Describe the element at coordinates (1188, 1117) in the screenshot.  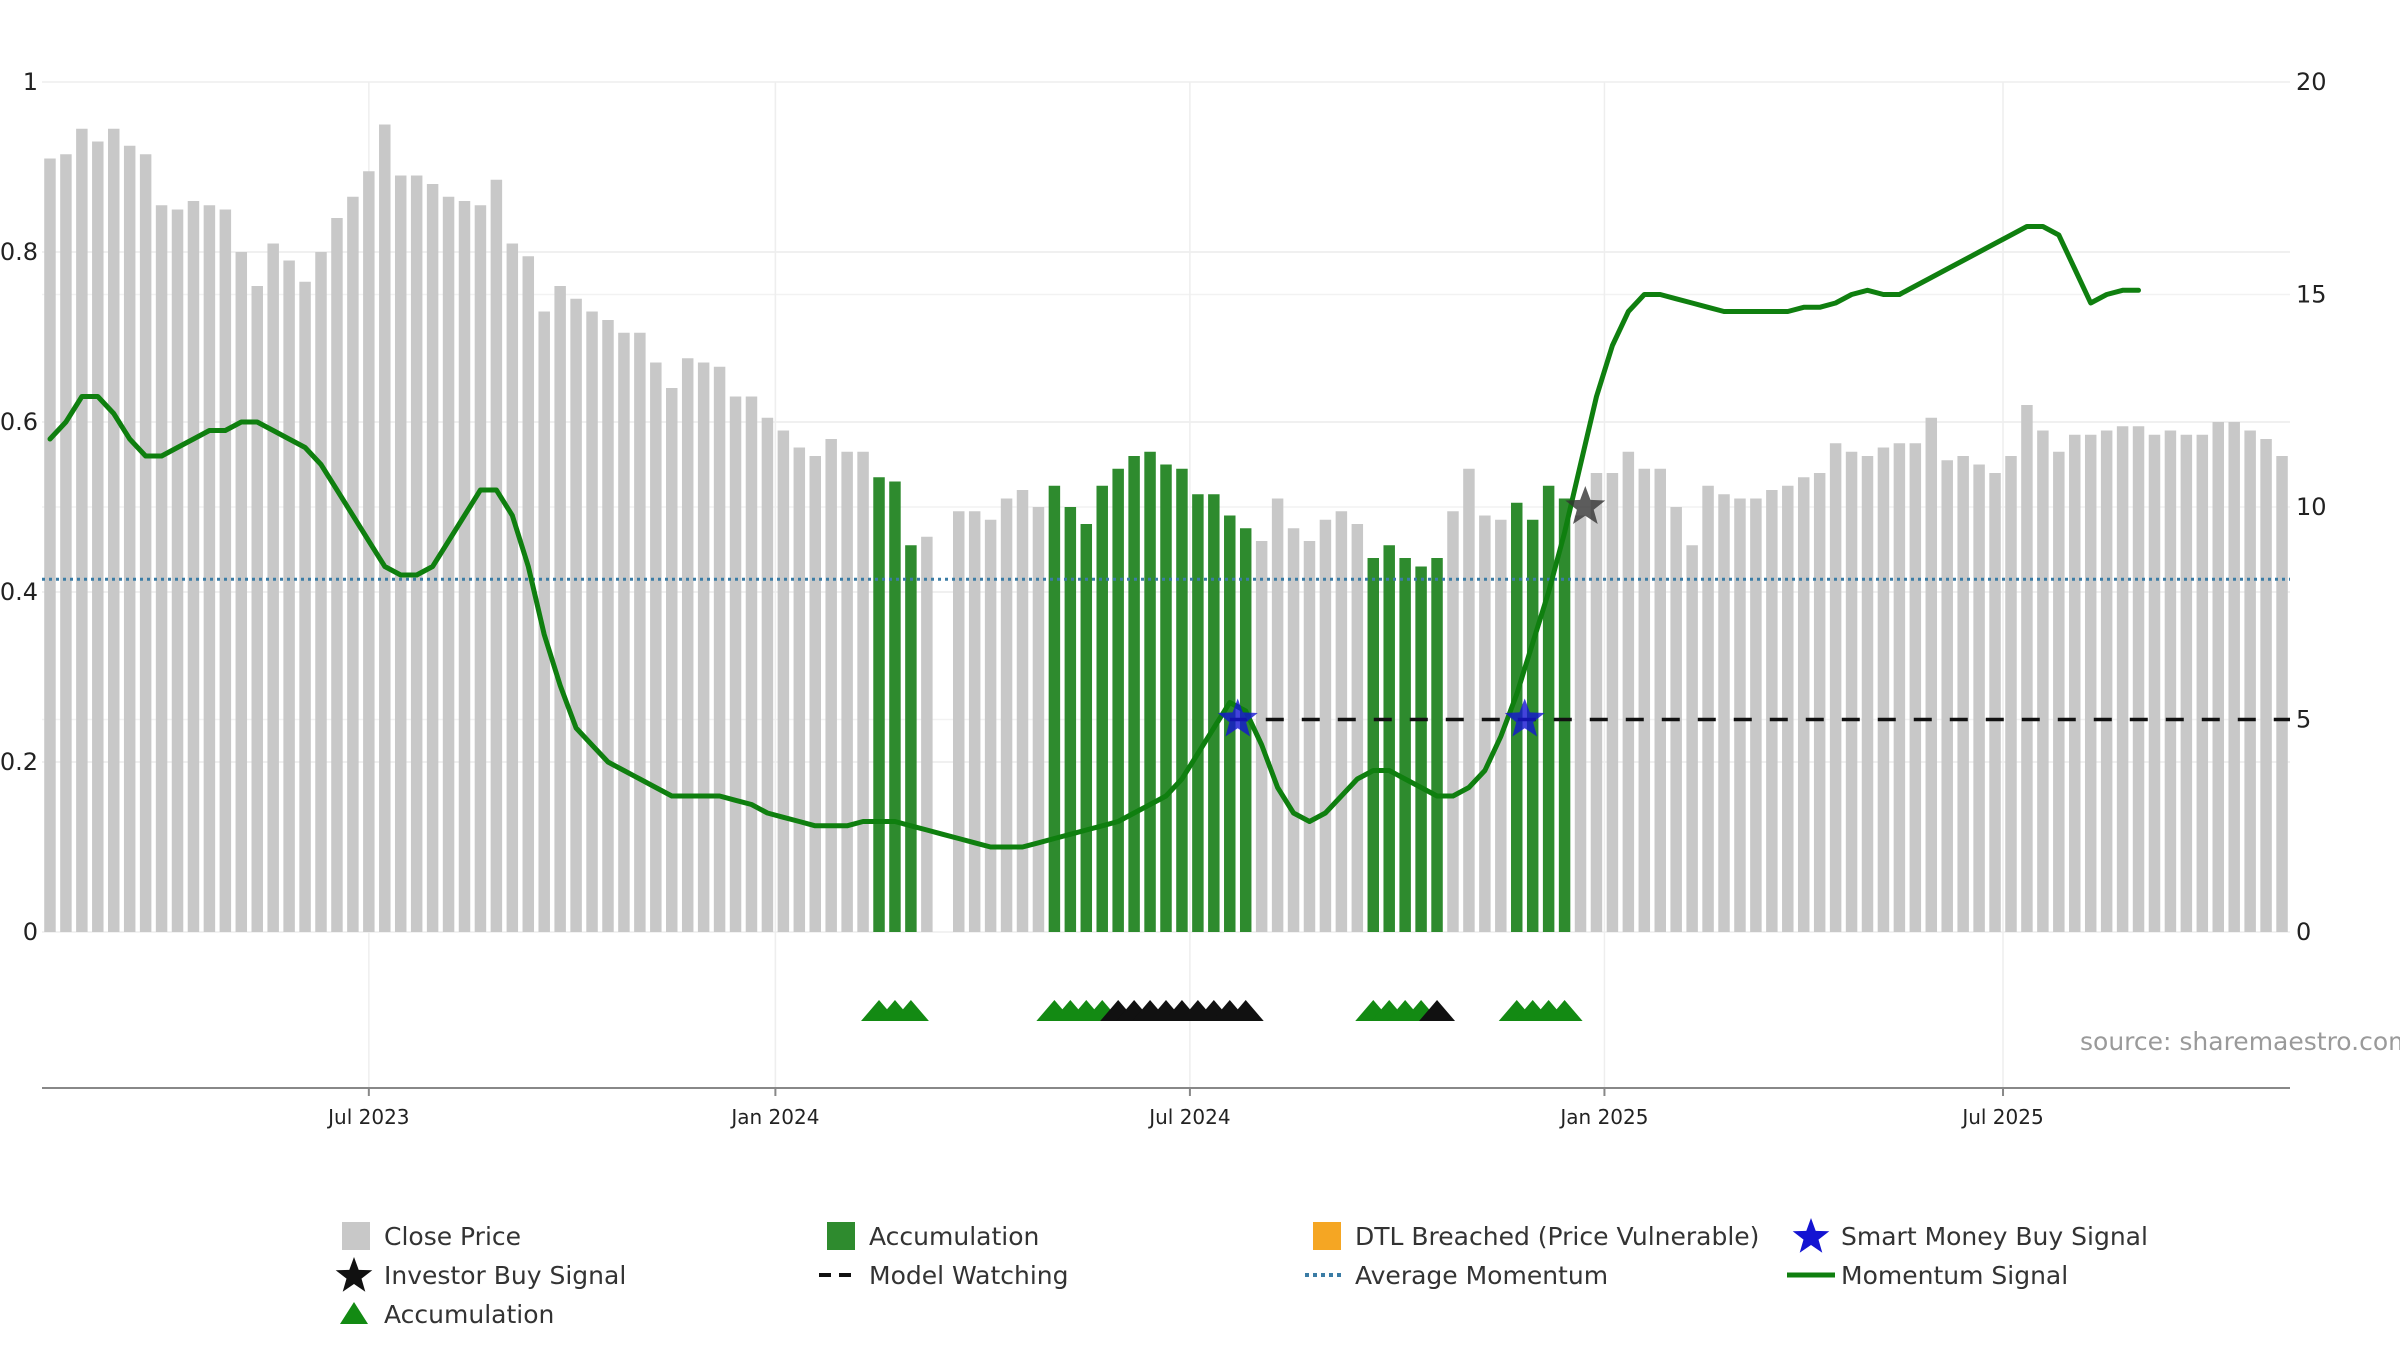
I see `x-axis-tick-label: Jul 2024` at that location.